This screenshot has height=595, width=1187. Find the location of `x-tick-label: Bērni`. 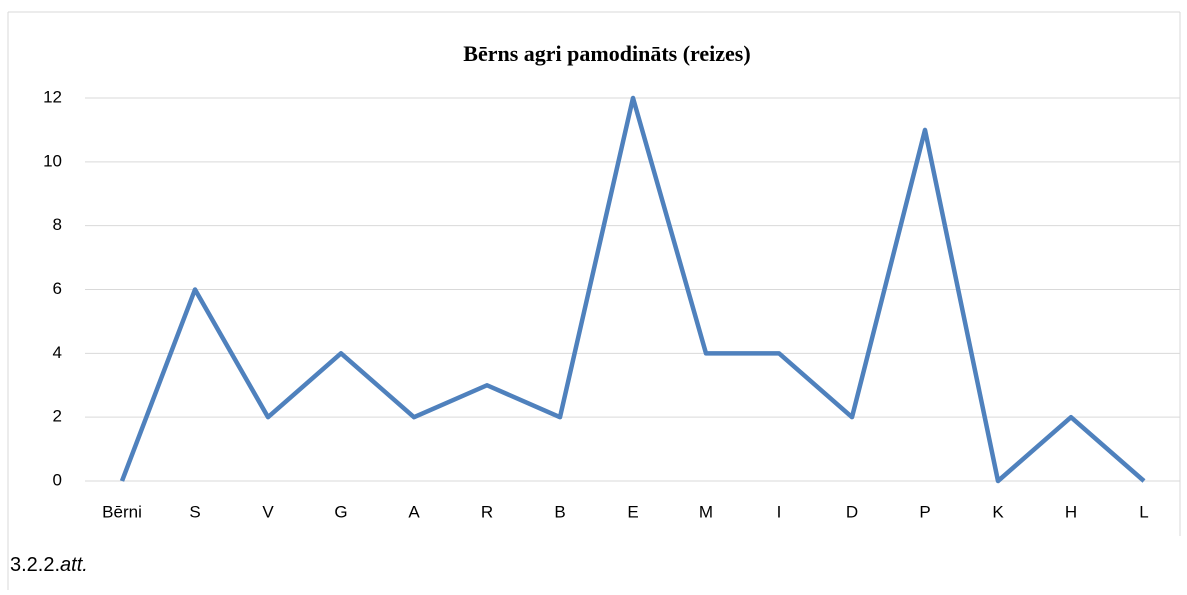

x-tick-label: Bērni is located at coordinates (122, 511).